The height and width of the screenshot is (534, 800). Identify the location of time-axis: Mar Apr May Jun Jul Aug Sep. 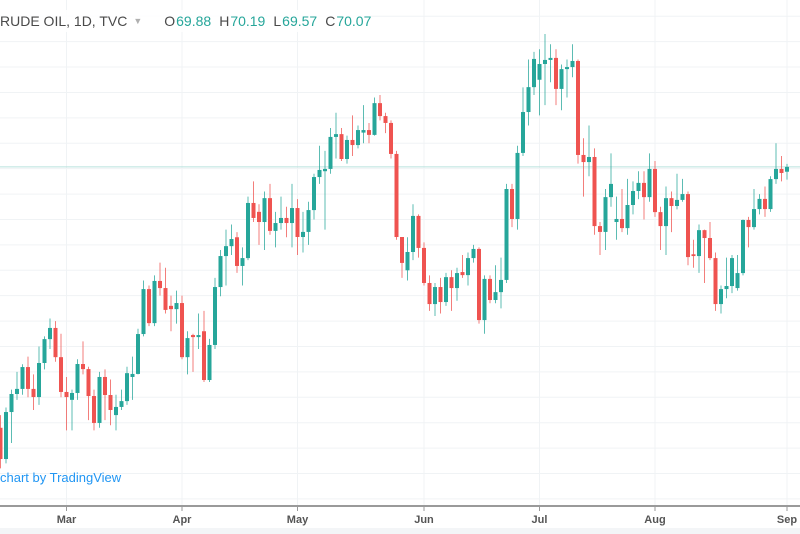
(400, 515).